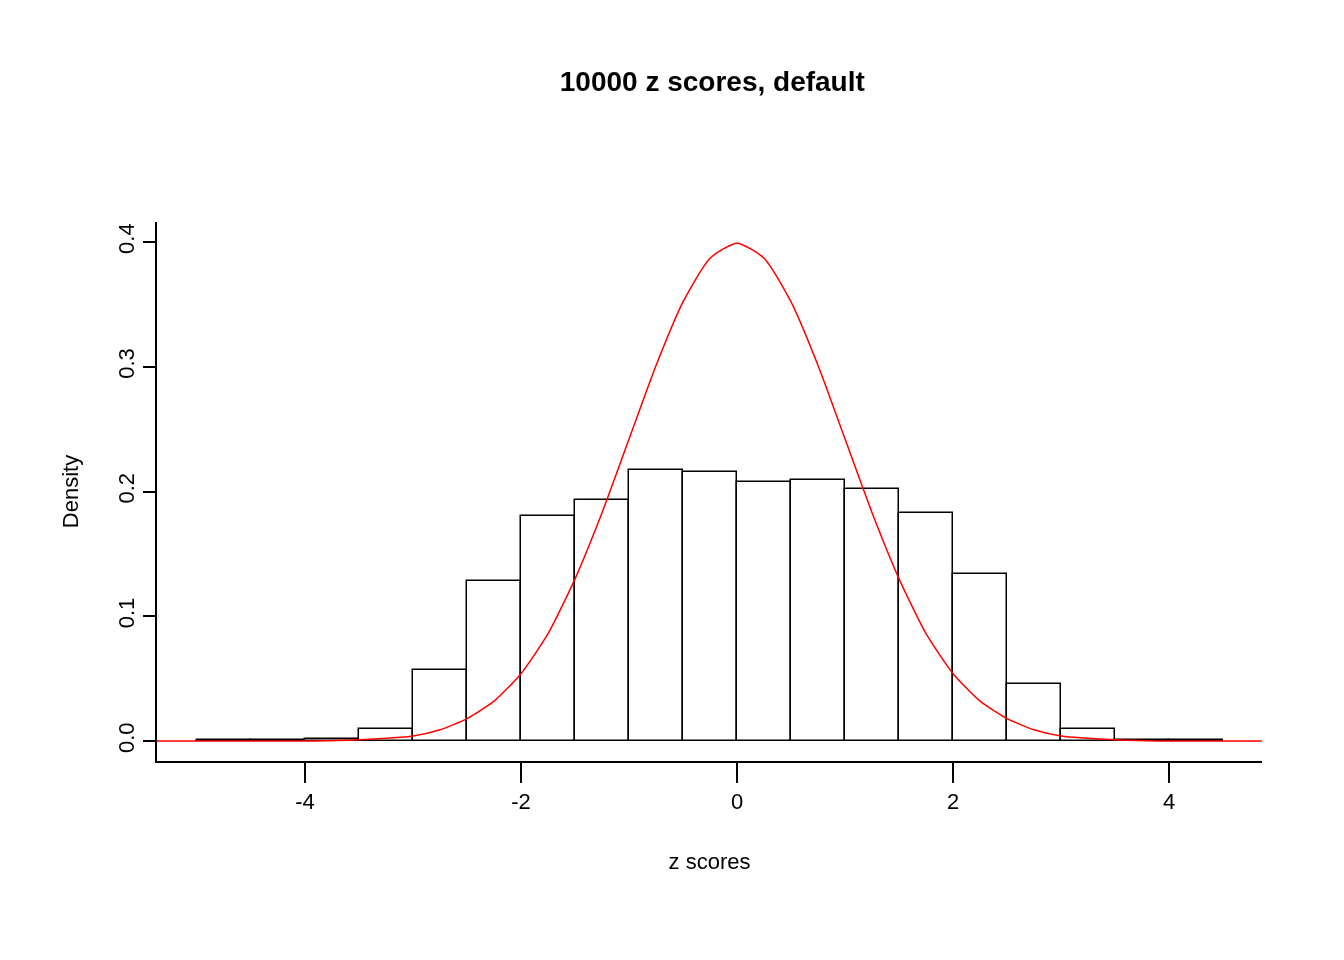  Describe the element at coordinates (127, 488) in the screenshot. I see `y-tick-label: 0.2` at that location.